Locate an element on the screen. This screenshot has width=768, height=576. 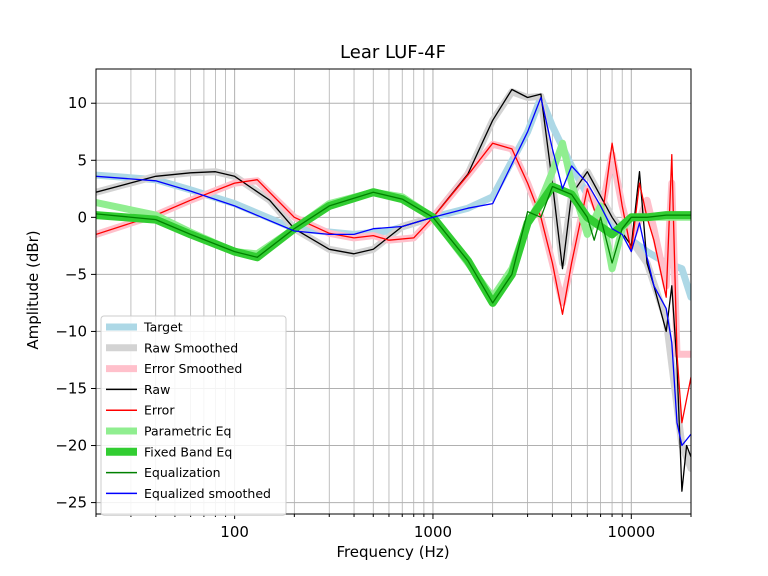
x-axis-label: Frequency (Hz) is located at coordinates (392, 552).